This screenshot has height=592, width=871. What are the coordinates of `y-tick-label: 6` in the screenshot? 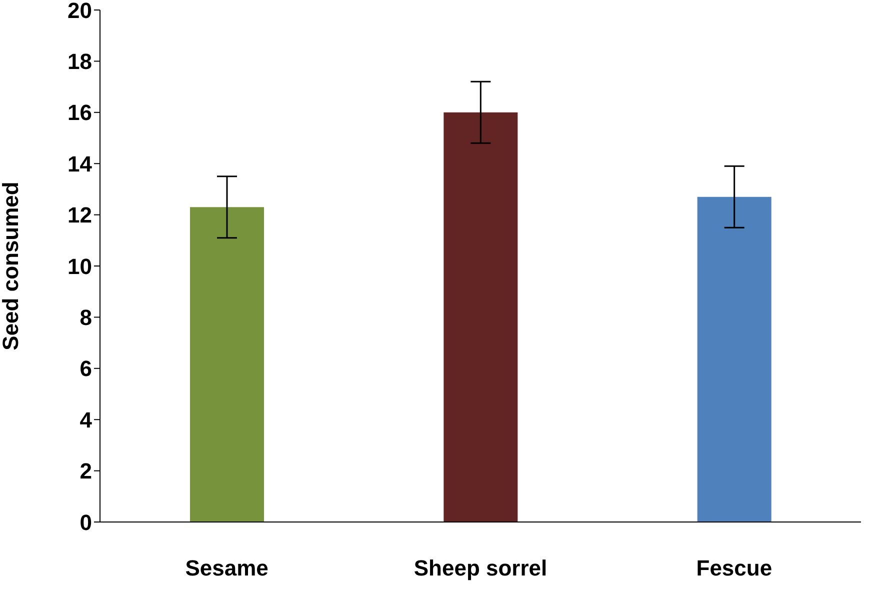 It's located at (86, 369).